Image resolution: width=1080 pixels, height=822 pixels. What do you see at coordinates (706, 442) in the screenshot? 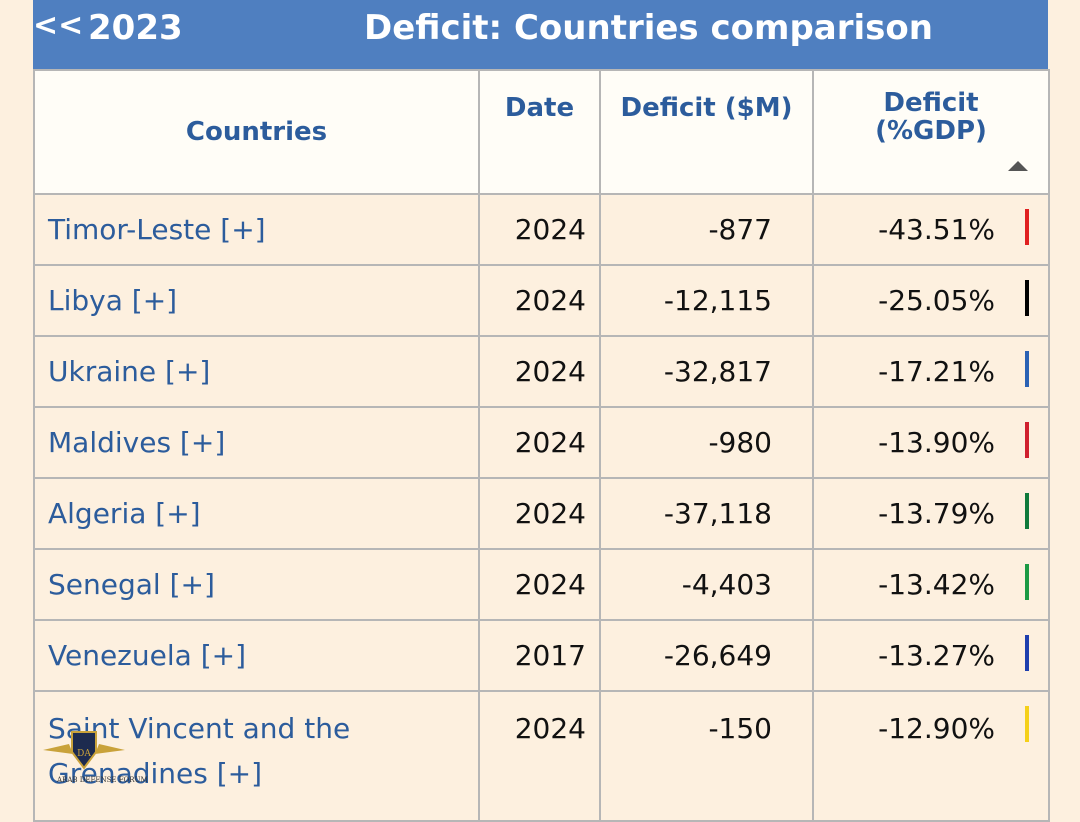
I see `deficit-usd-cell: -980` at bounding box center [706, 442].